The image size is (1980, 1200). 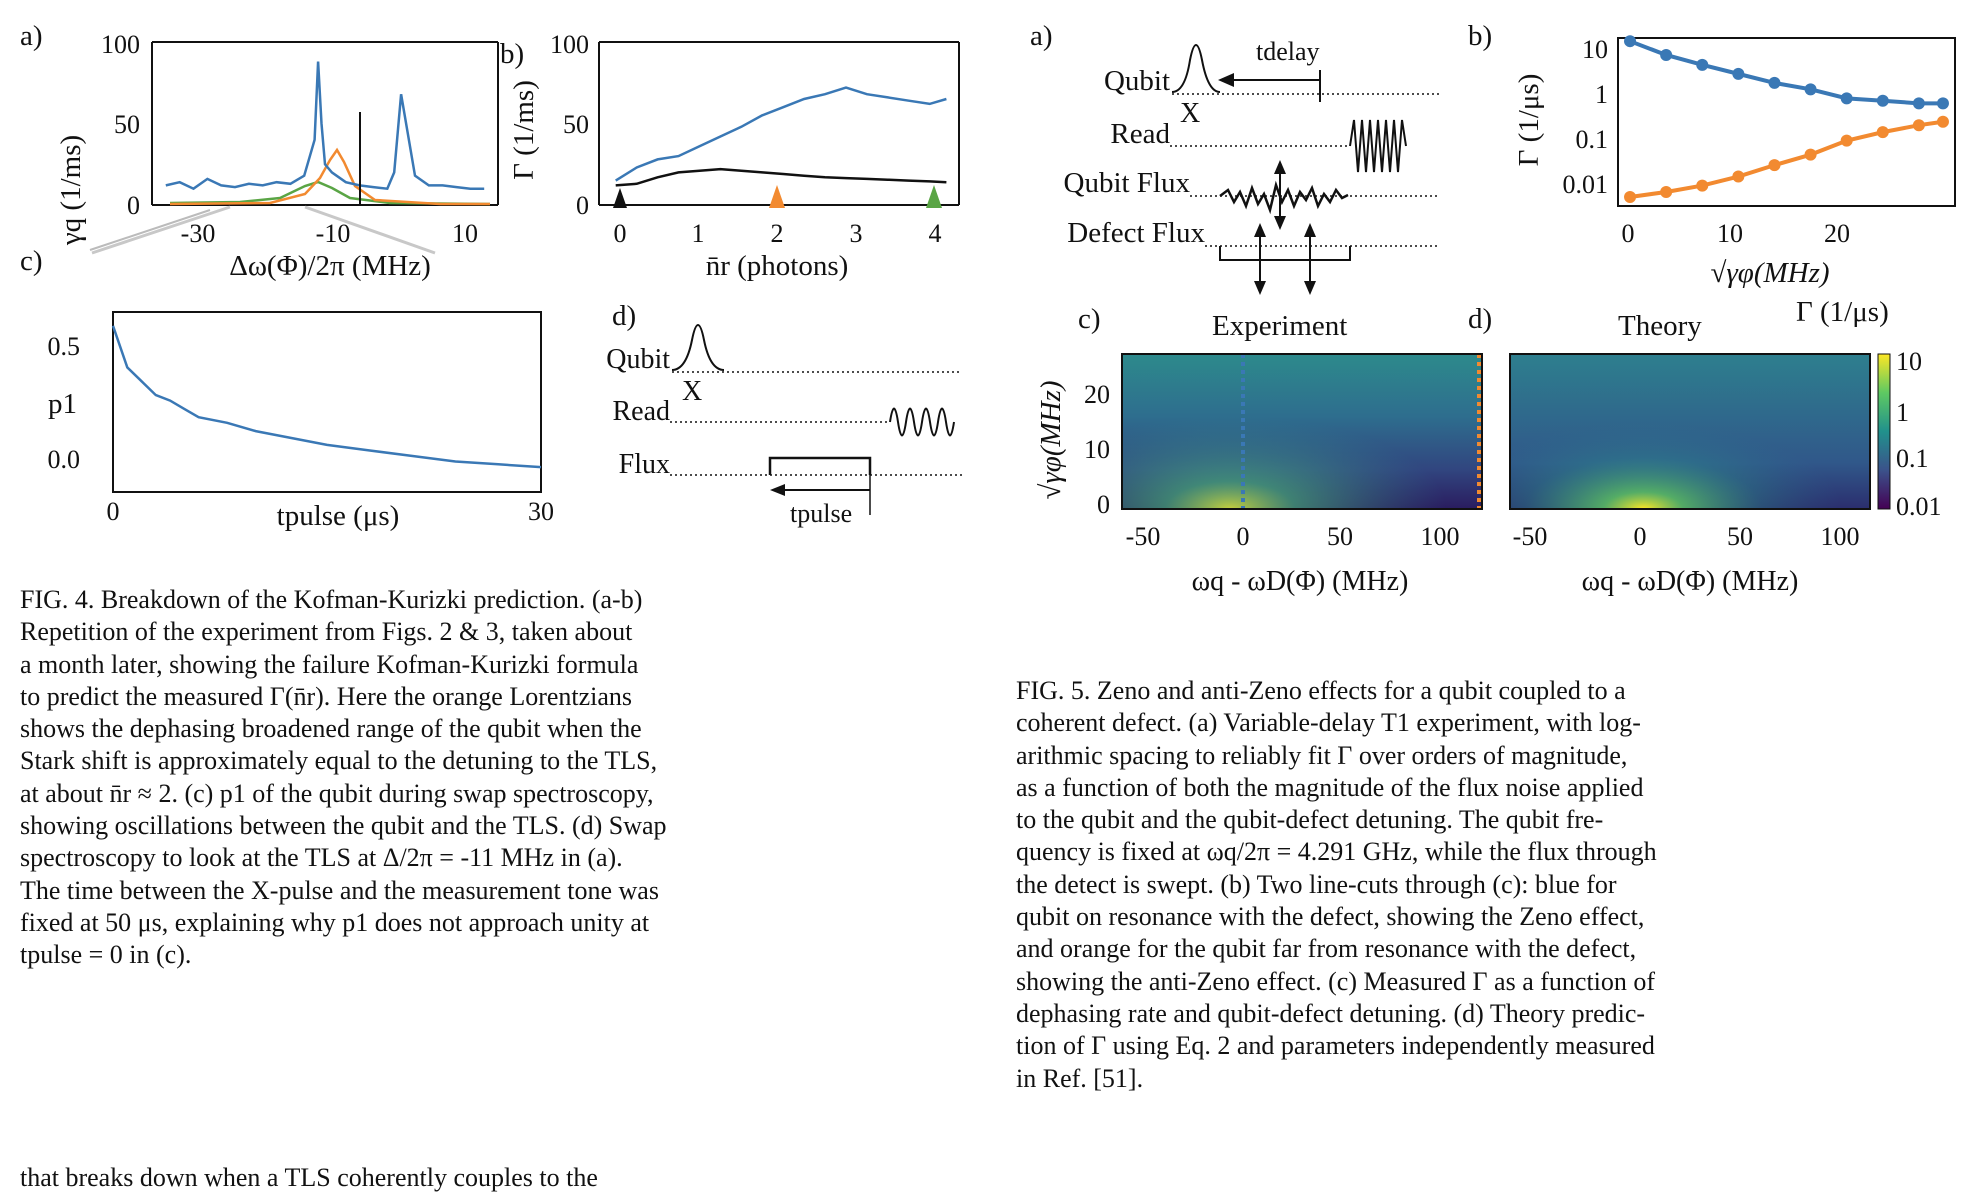 I want to click on fig5-colorbar-label: Γ (1/μs), so click(x=1842, y=312).